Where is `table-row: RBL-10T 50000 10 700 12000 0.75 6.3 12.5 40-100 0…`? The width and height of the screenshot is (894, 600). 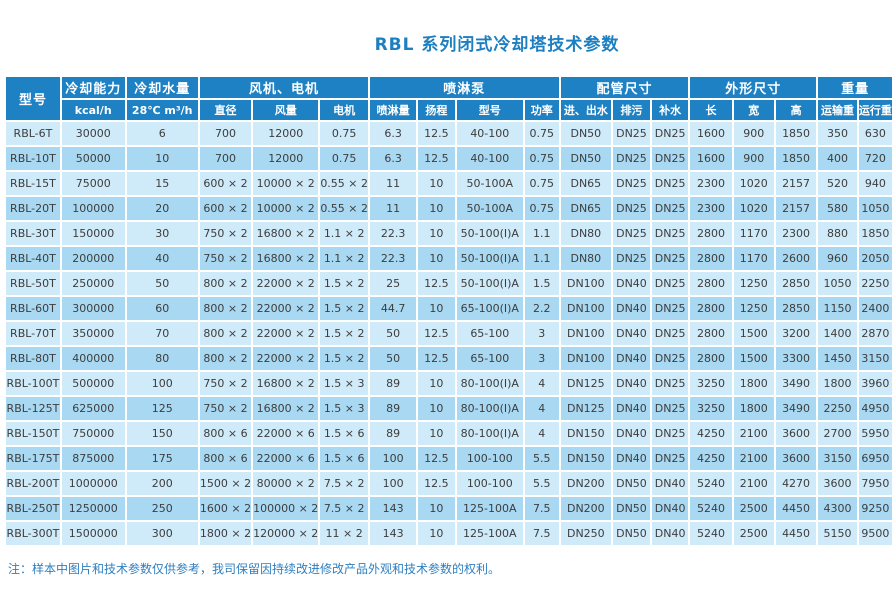 table-row: RBL-10T 50000 10 700 12000 0.75 6.3 12.5 40-100 0… is located at coordinates (449, 158).